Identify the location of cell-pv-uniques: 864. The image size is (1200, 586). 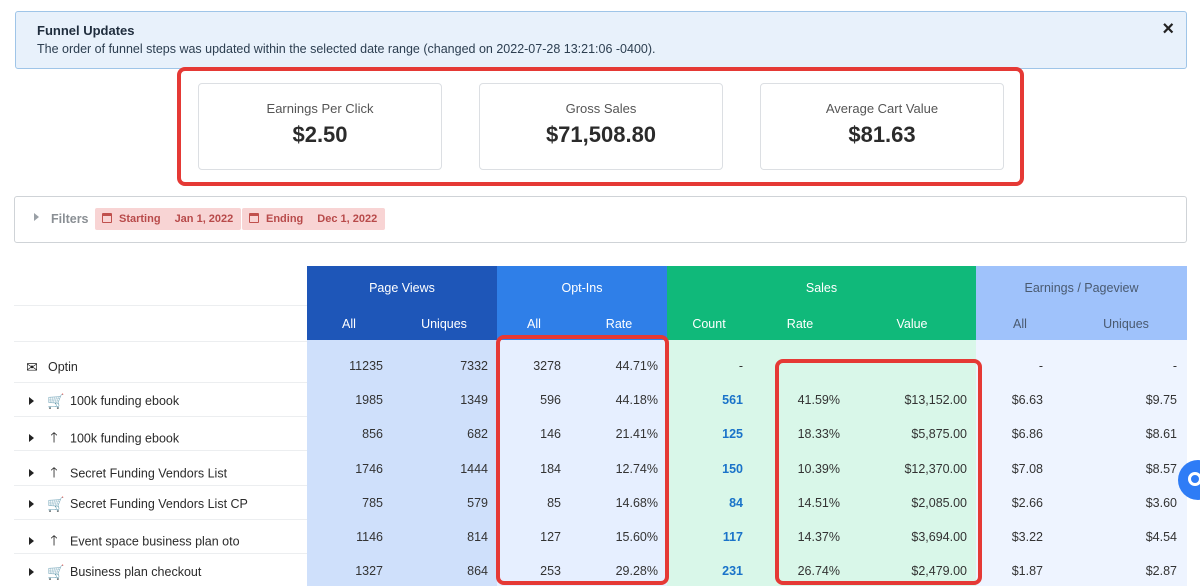
(477, 571).